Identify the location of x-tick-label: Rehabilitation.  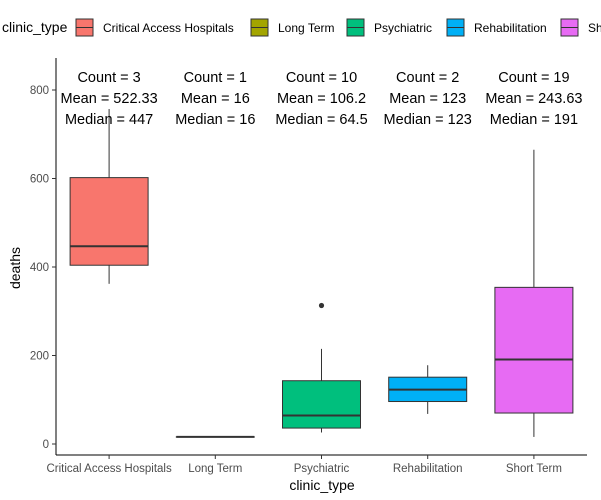
(428, 469).